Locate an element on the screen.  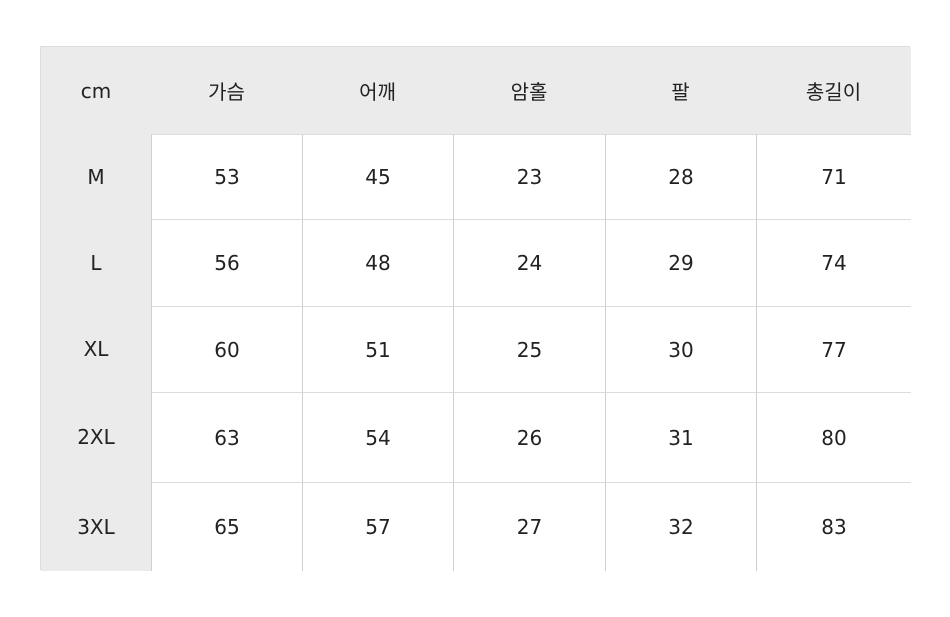
measure-cell: 24 is located at coordinates (529, 262).